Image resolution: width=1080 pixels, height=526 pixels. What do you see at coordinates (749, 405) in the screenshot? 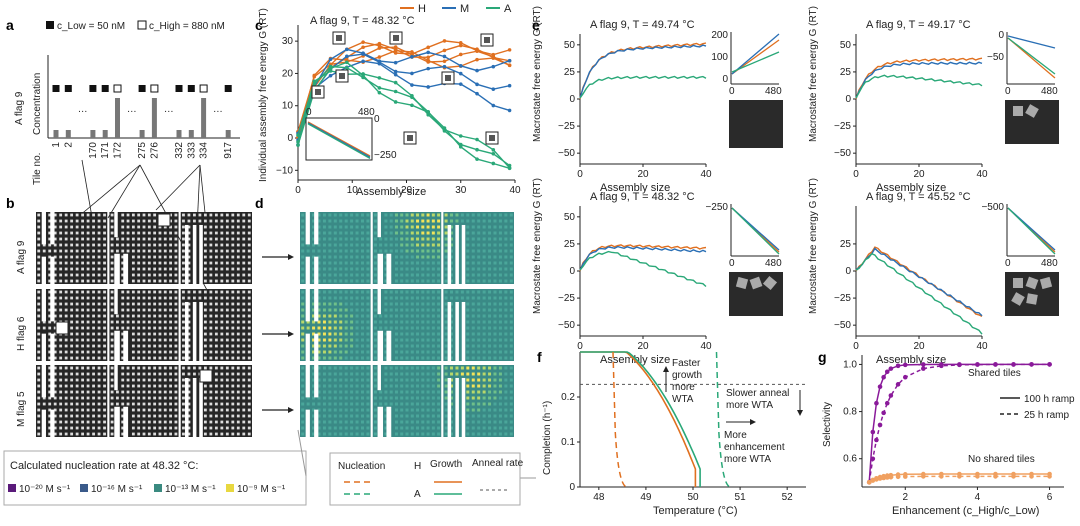
I see `f-ann-anneal-2: more WTA` at bounding box center [749, 405].